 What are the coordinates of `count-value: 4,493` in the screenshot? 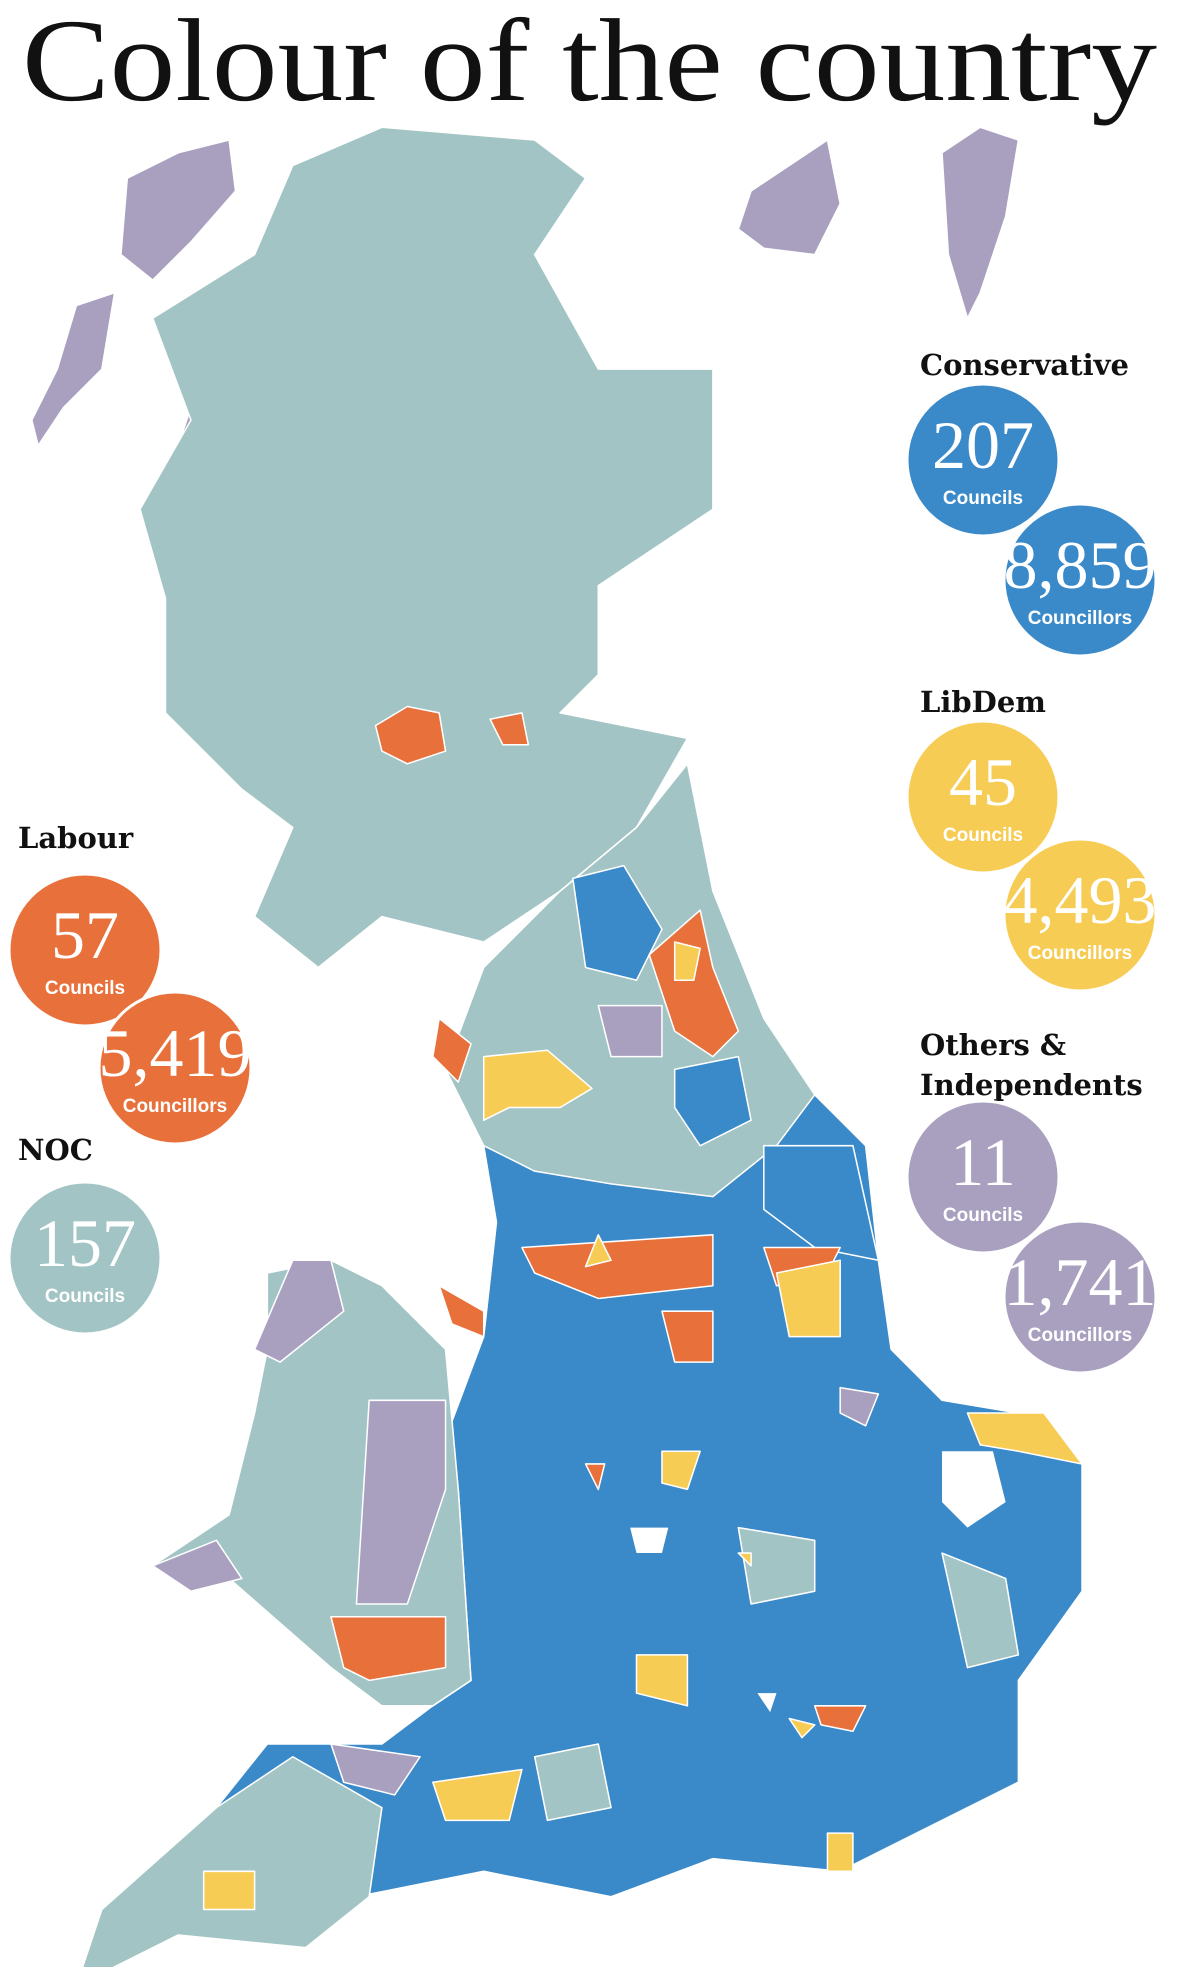 It's located at (1080, 900).